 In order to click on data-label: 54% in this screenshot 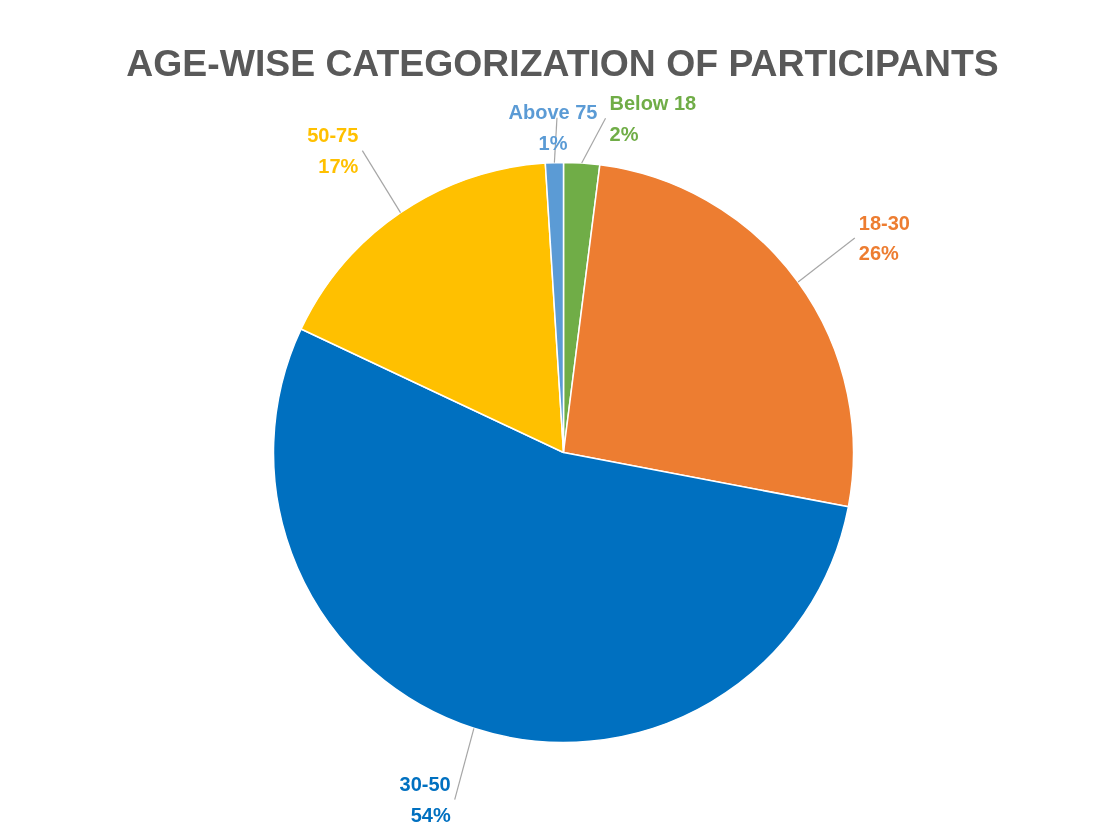, I will do `click(430, 815)`.